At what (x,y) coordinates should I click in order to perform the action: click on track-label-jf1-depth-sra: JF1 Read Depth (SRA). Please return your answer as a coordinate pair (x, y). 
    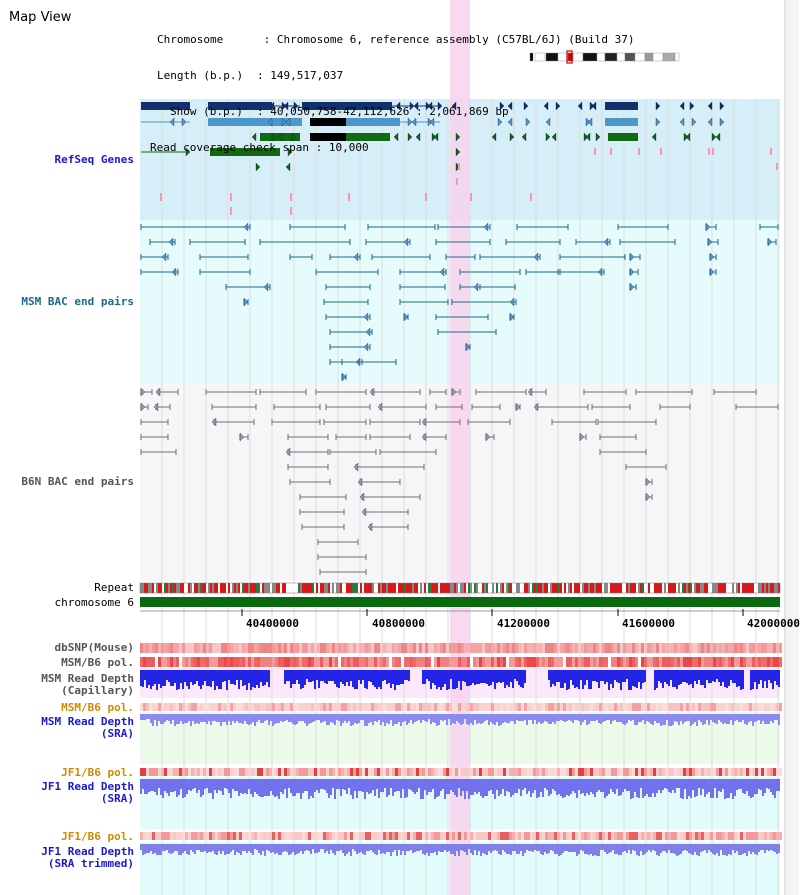
    Looking at the image, I should click on (67, 793).